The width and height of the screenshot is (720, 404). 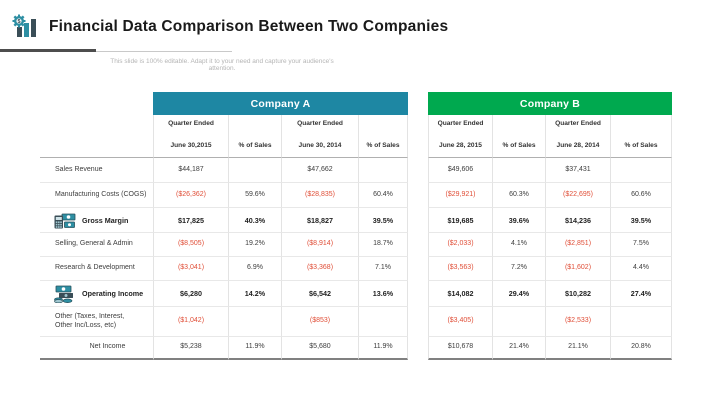 I want to click on column-header-line2: June 30,2015, so click(x=191, y=146).